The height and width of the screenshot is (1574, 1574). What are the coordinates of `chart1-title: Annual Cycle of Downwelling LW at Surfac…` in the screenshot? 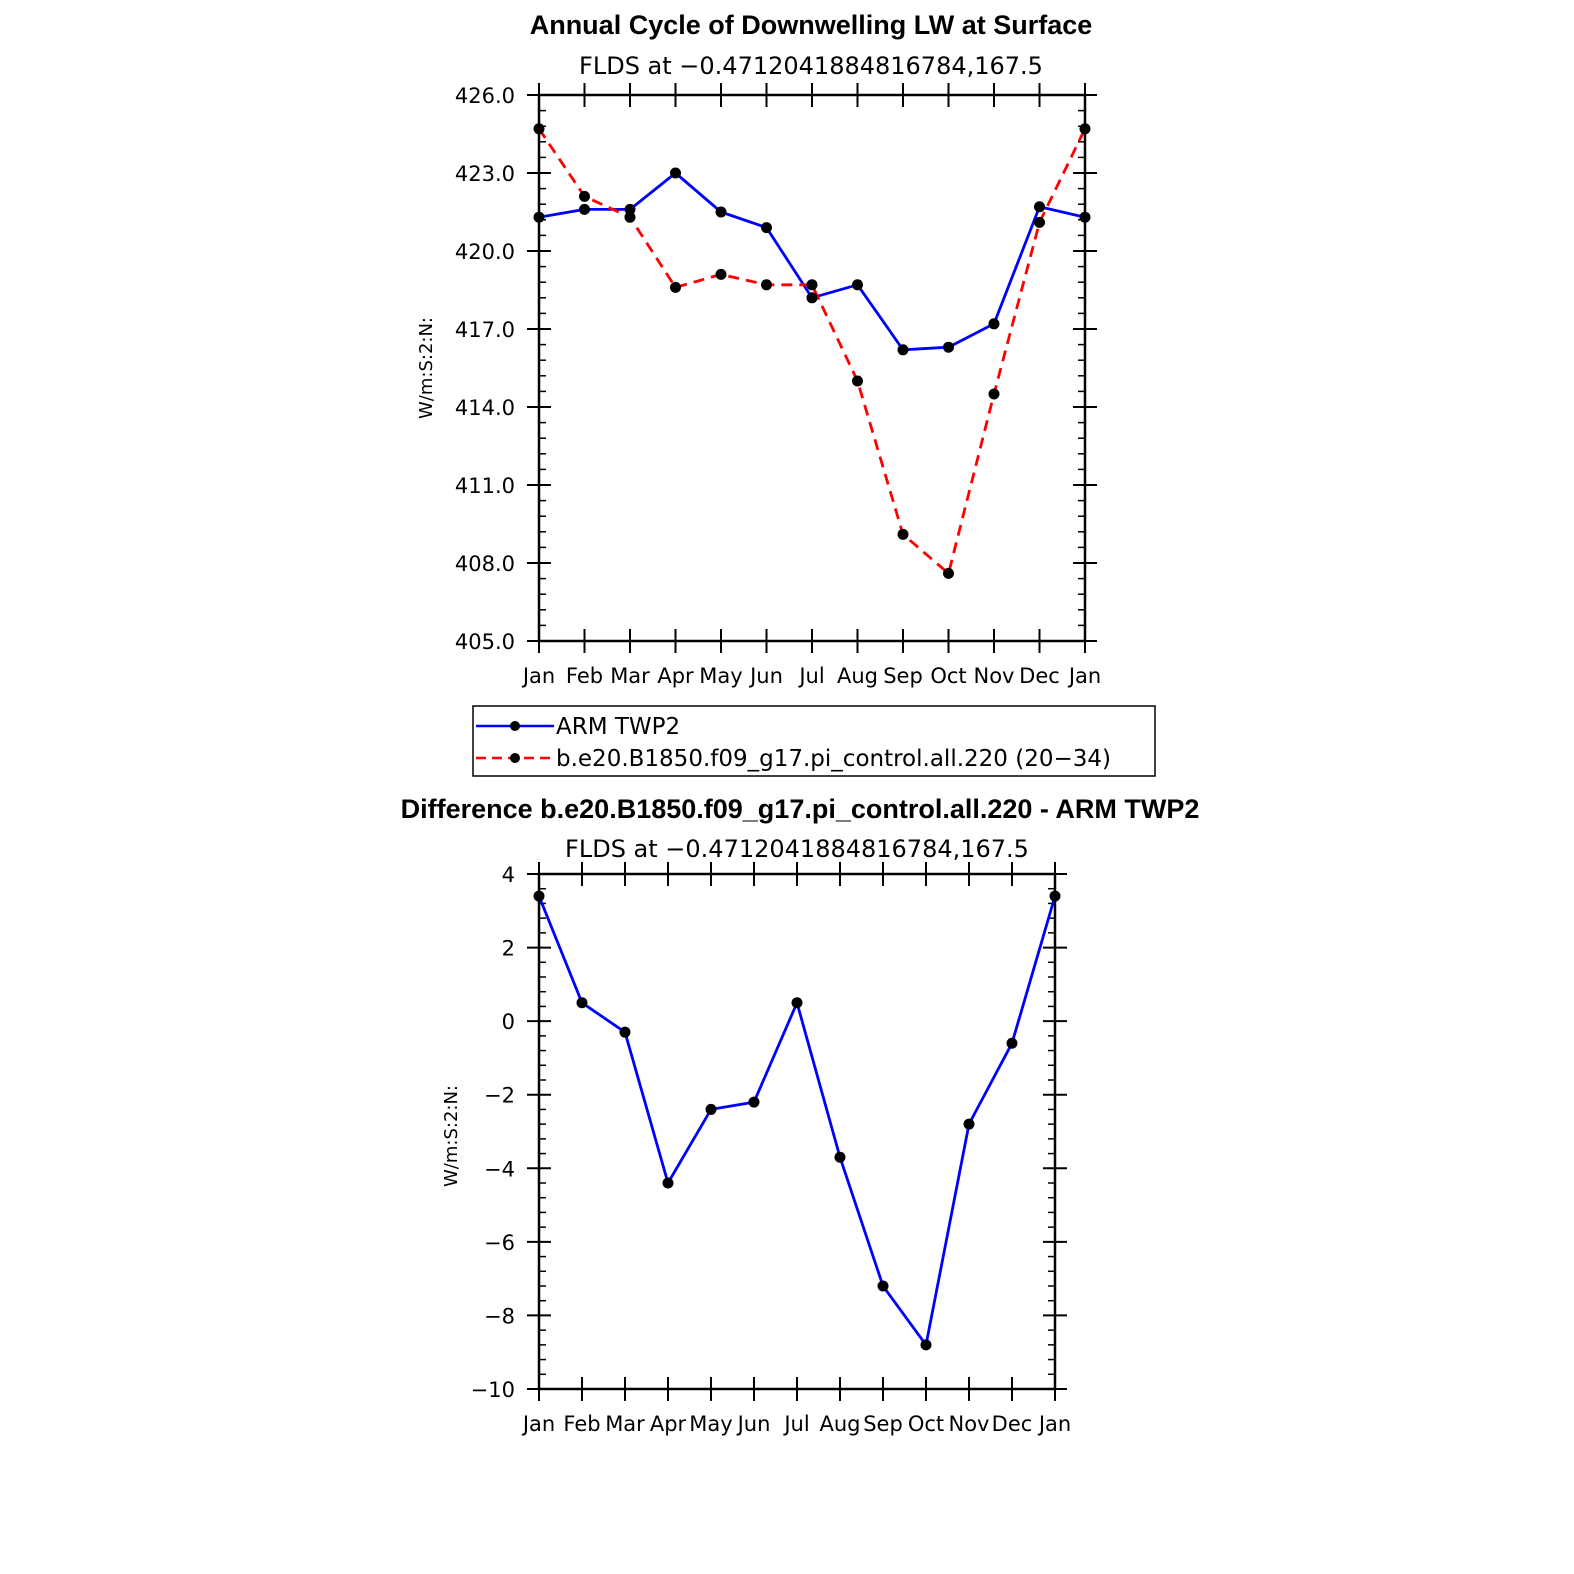 It's located at (811, 25).